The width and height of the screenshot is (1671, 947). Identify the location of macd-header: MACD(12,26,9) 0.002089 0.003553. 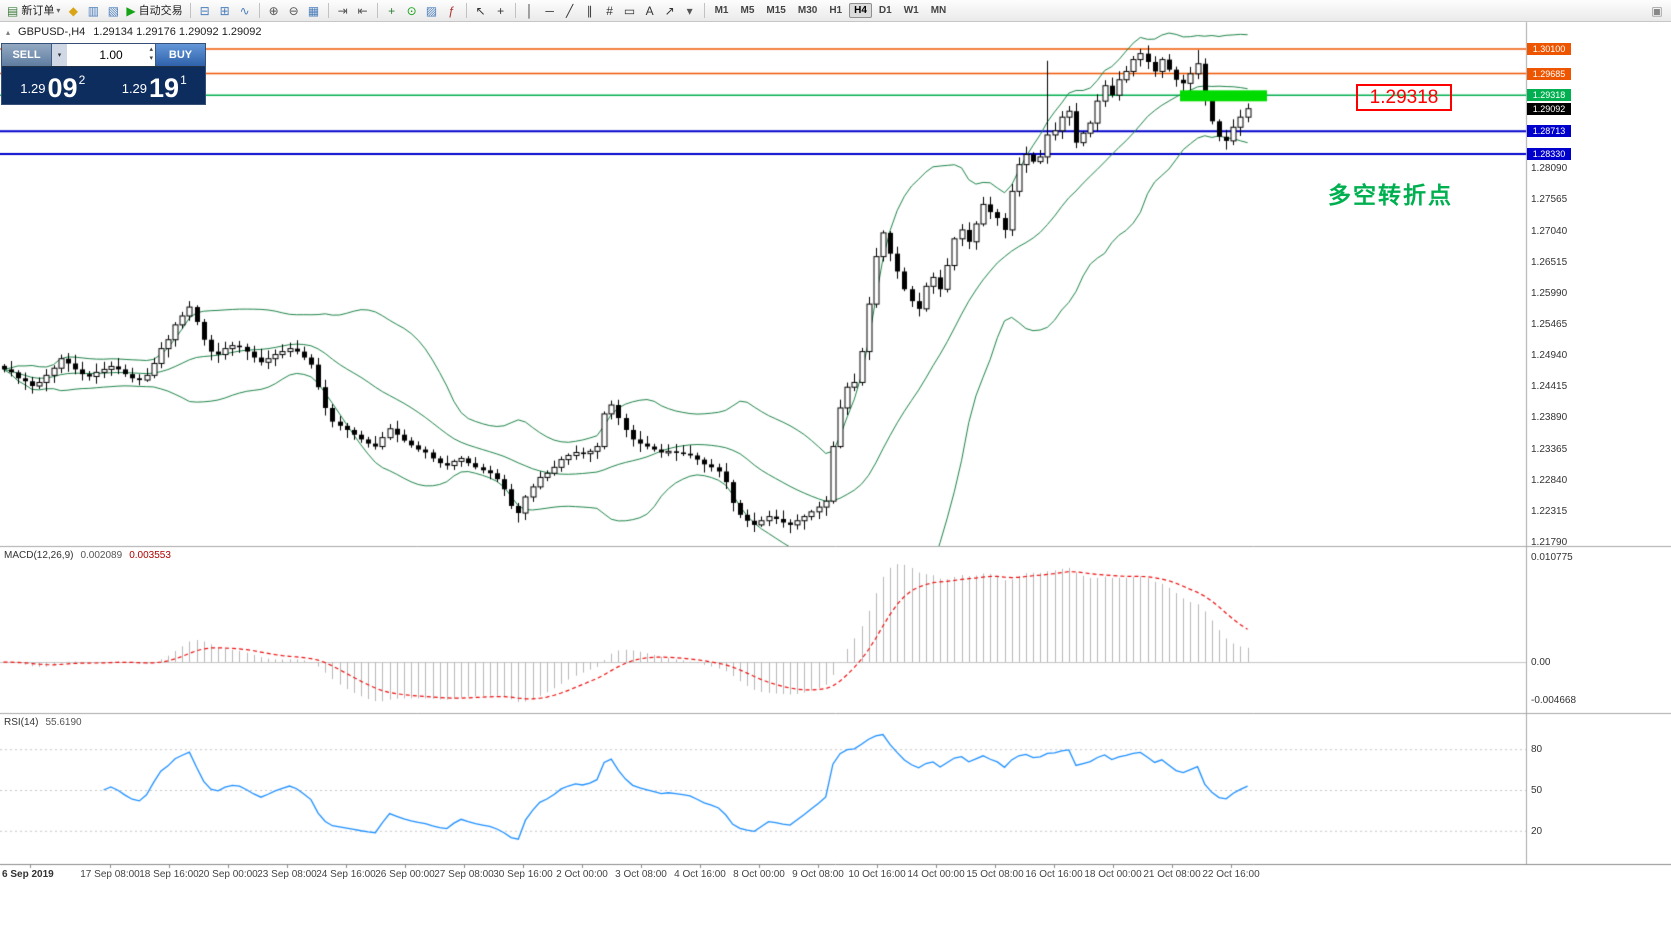
(87, 555).